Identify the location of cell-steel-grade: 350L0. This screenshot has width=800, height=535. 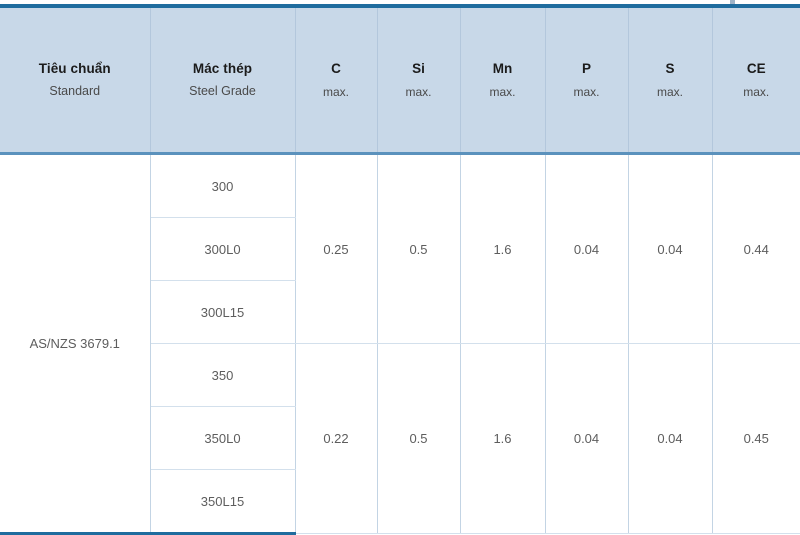
(223, 438).